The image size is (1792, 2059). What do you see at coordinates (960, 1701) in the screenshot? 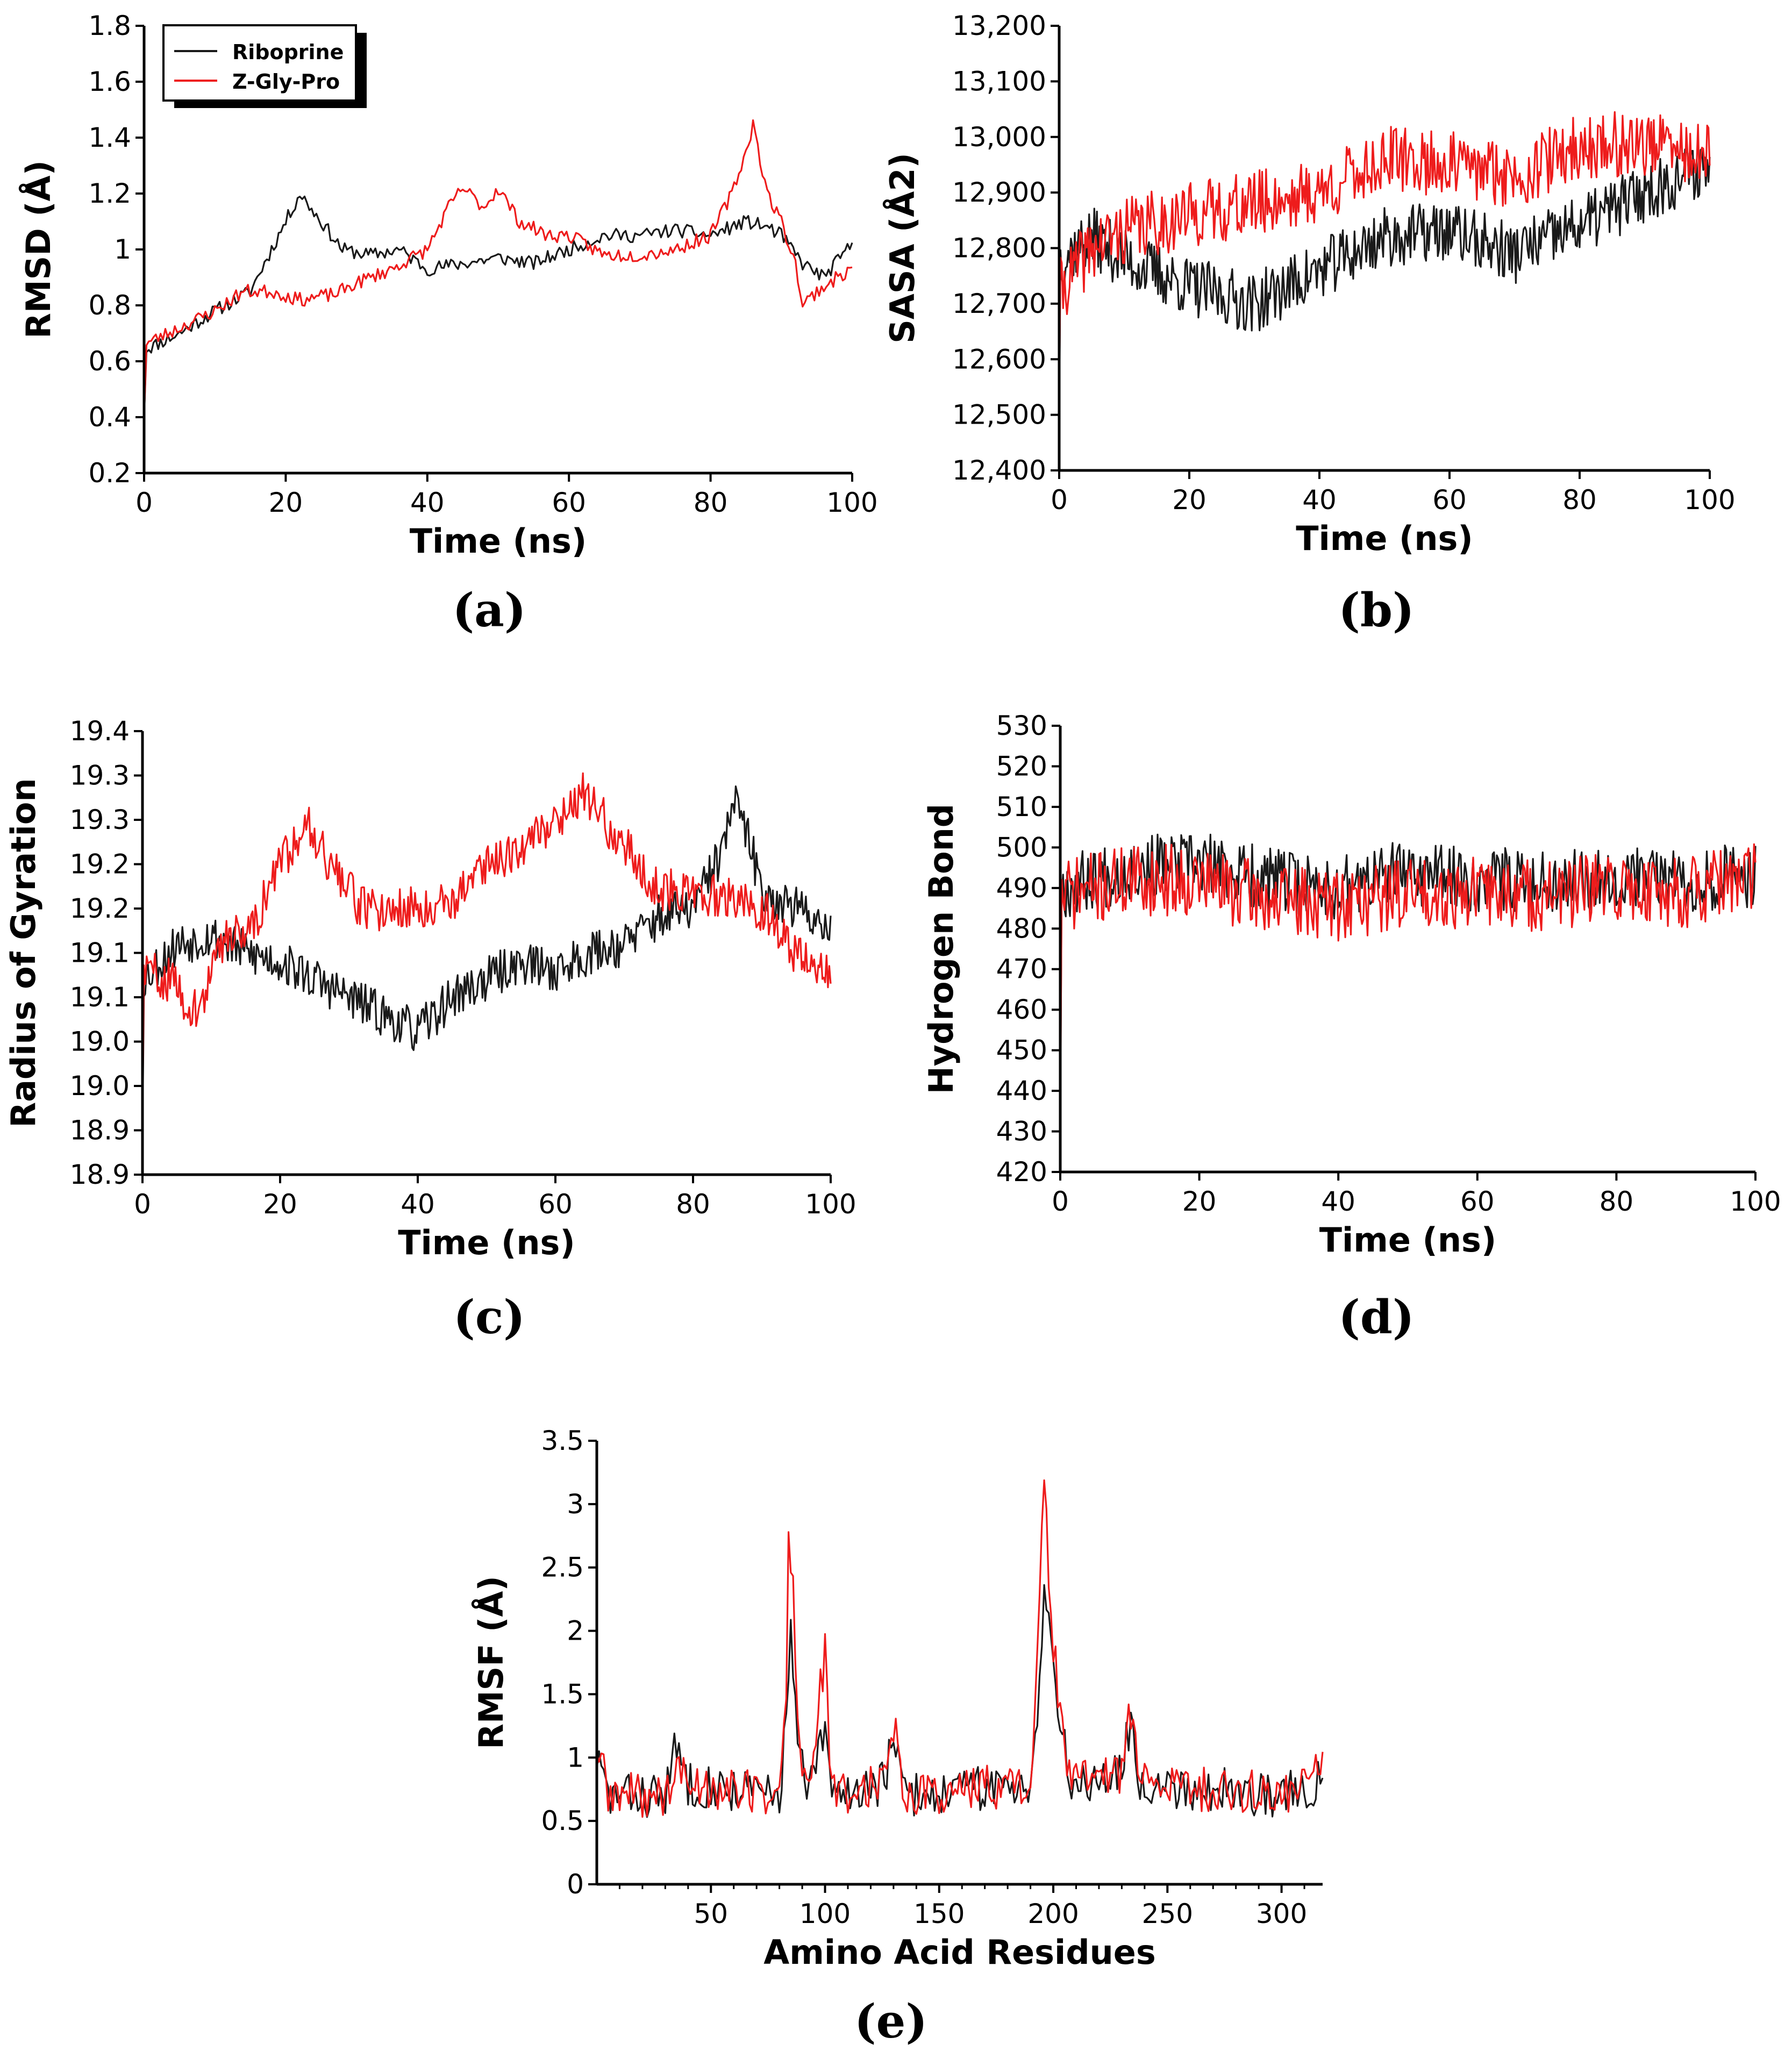
I see `series-line-riboprine-e` at bounding box center [960, 1701].